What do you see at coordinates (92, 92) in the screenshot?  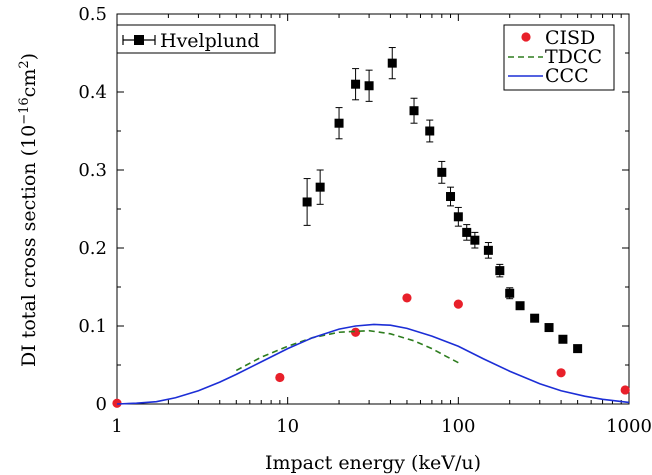 I see `y-tick-label: 0.4` at bounding box center [92, 92].